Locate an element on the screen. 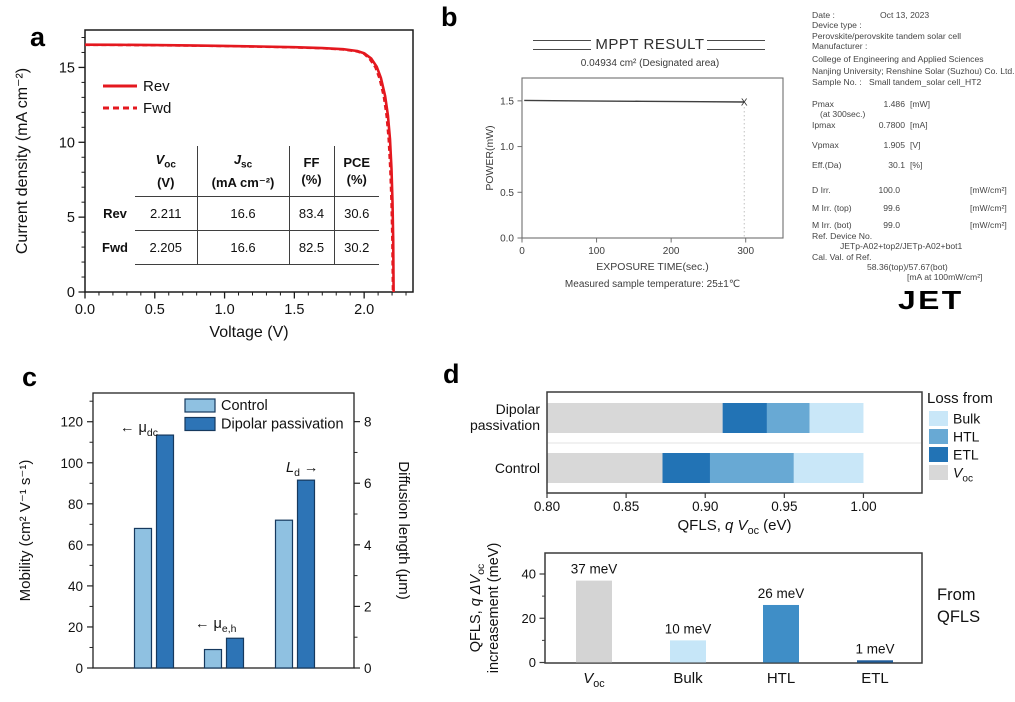 The image size is (1015, 702). svg-text: 0.95 is located at coordinates (784, 506).